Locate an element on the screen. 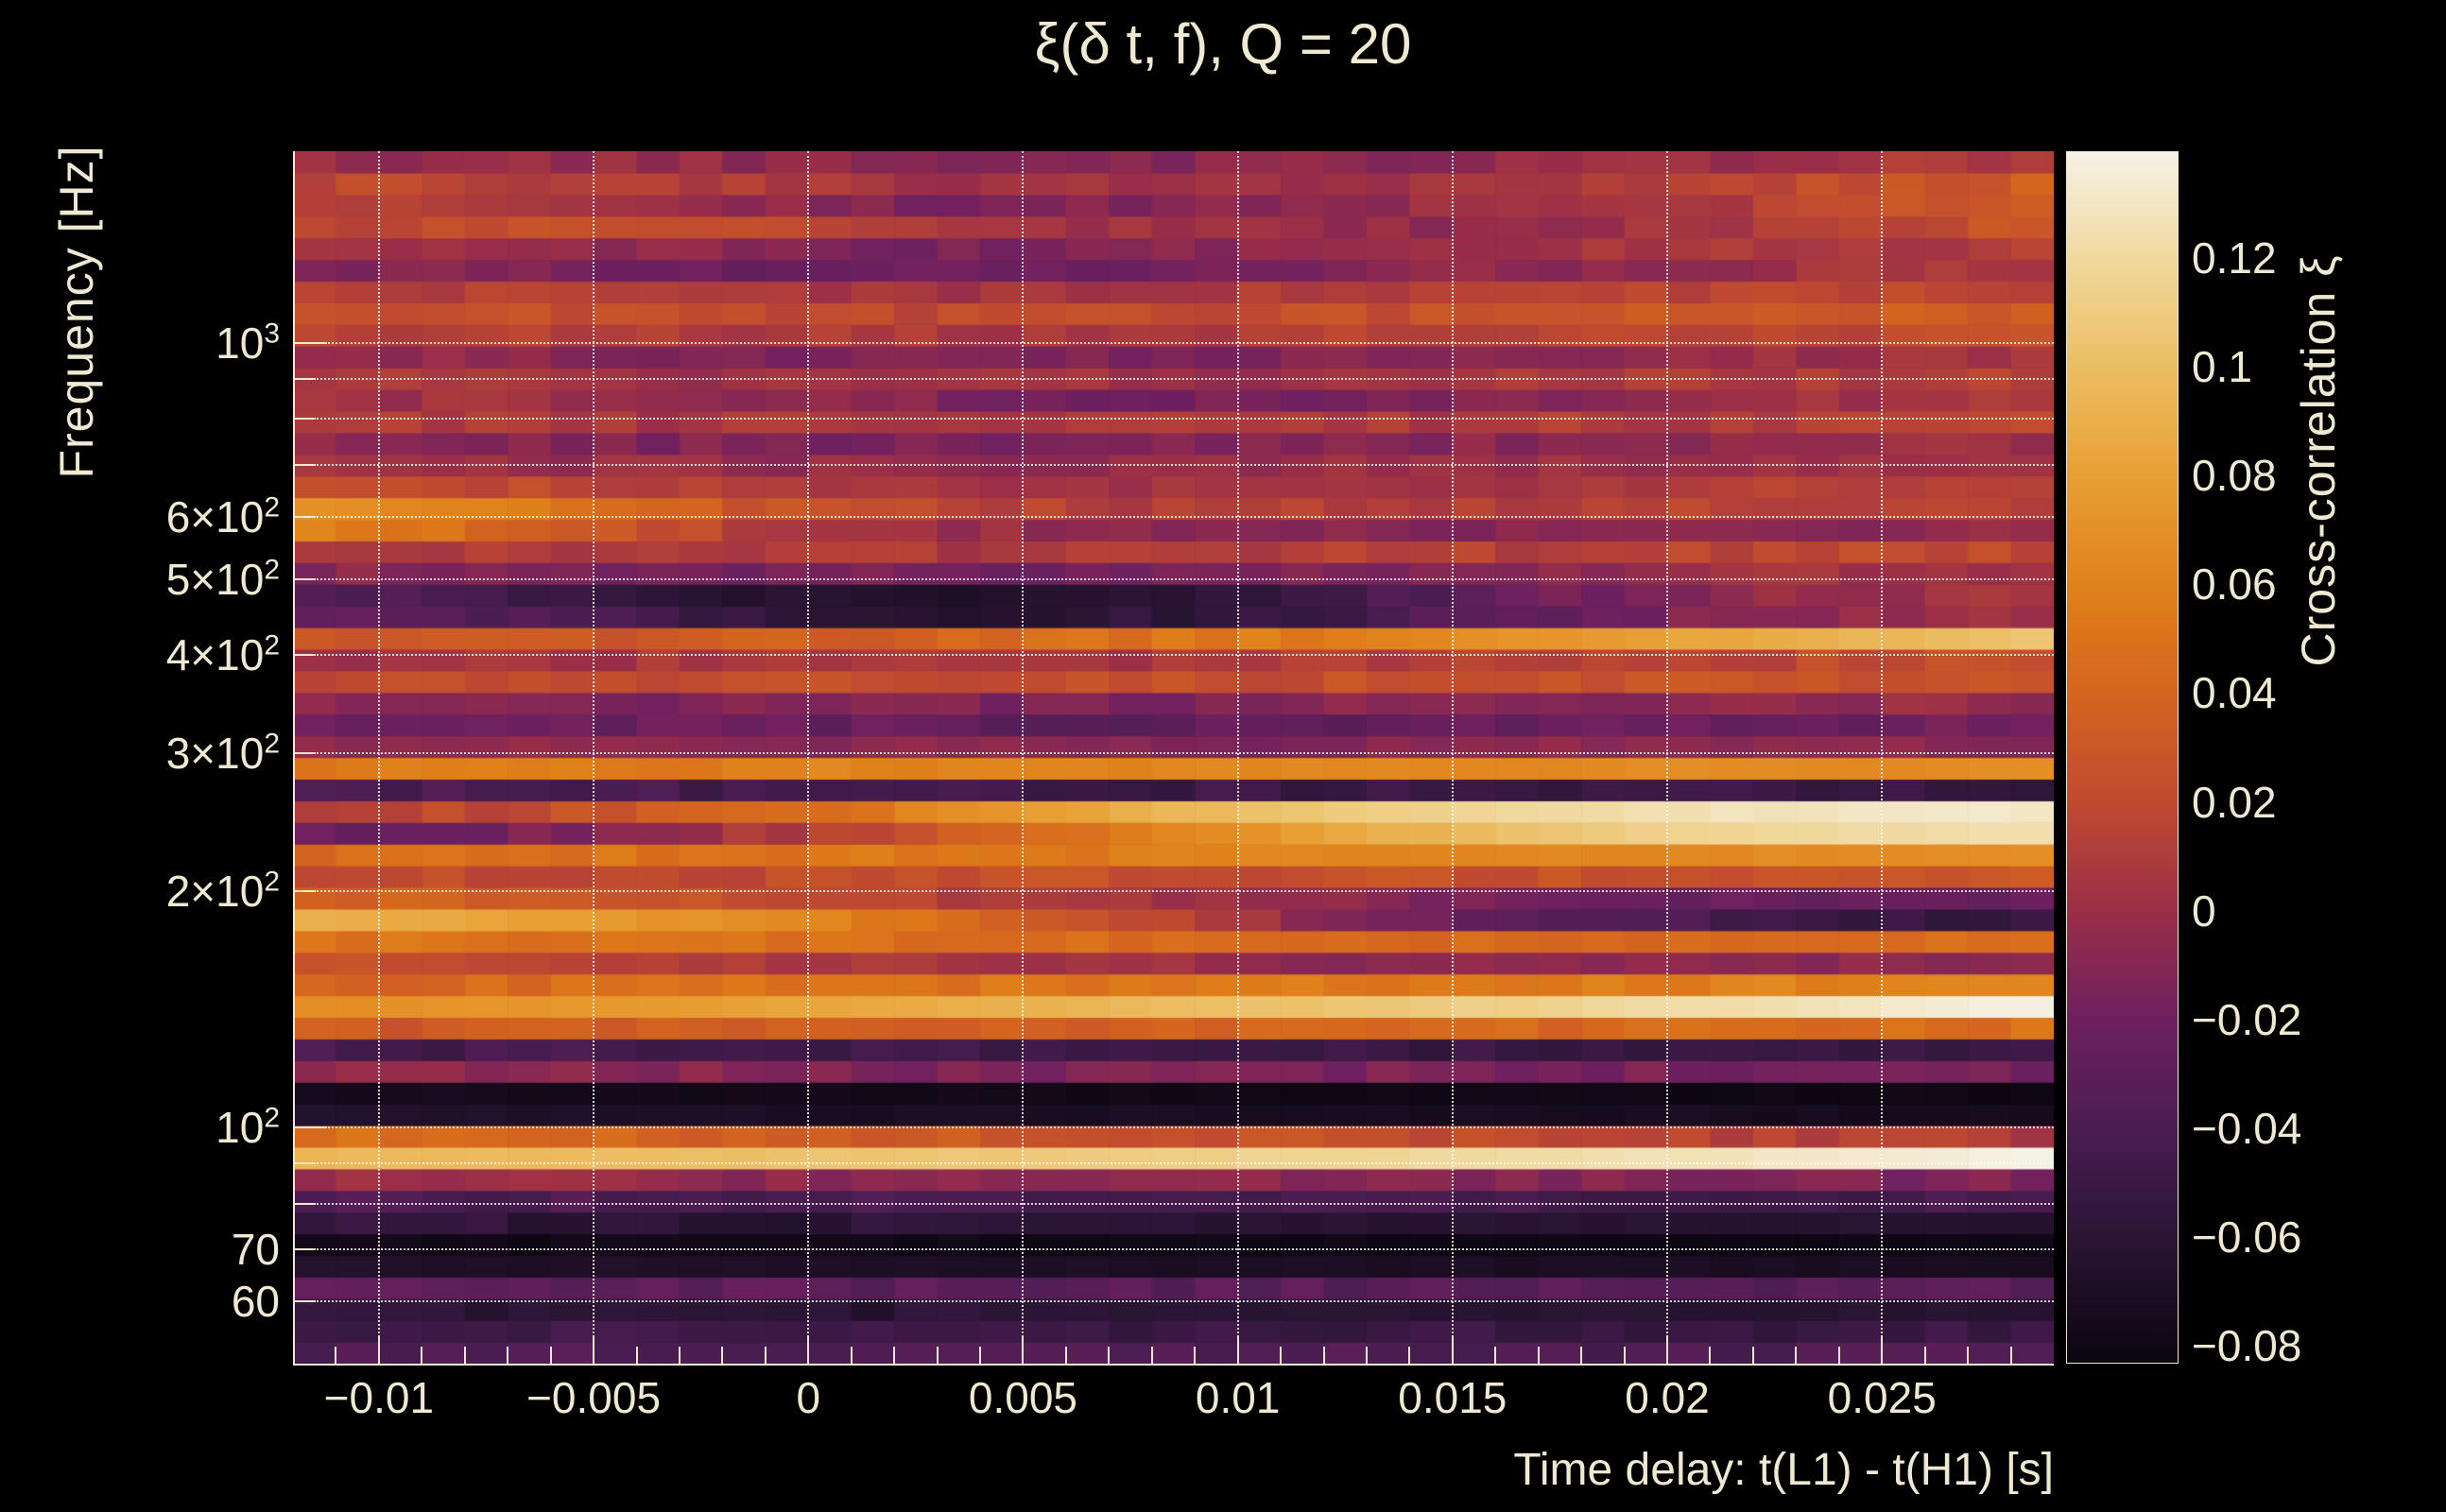 This screenshot has width=2446, height=1512. y-tick-label: 2×10² is located at coordinates (223, 891).